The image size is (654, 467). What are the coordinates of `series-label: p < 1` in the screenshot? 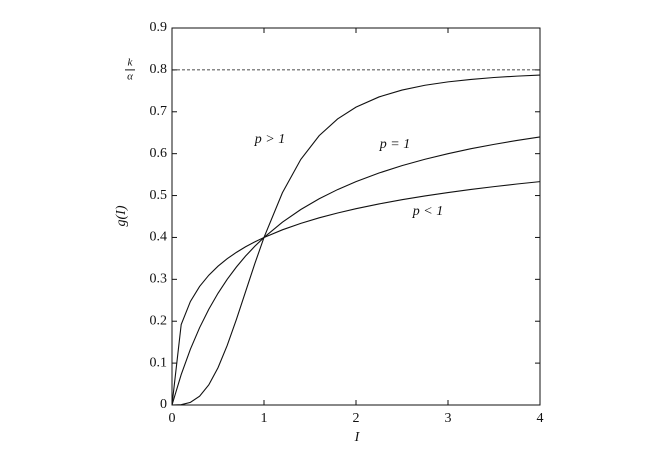 It's located at (427, 211).